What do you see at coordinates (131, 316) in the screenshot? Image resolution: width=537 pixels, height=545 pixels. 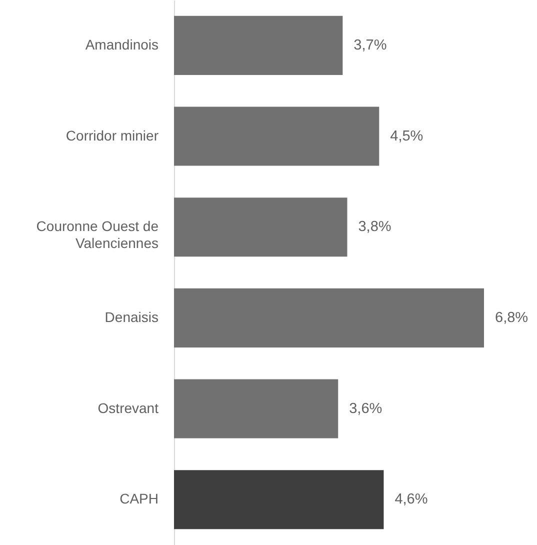 I see `y-tick-label: Denaisis` at bounding box center [131, 316].